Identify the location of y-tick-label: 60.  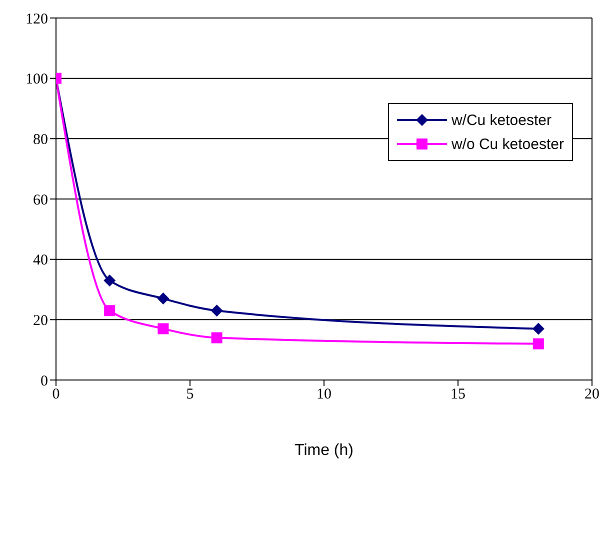
(40, 200).